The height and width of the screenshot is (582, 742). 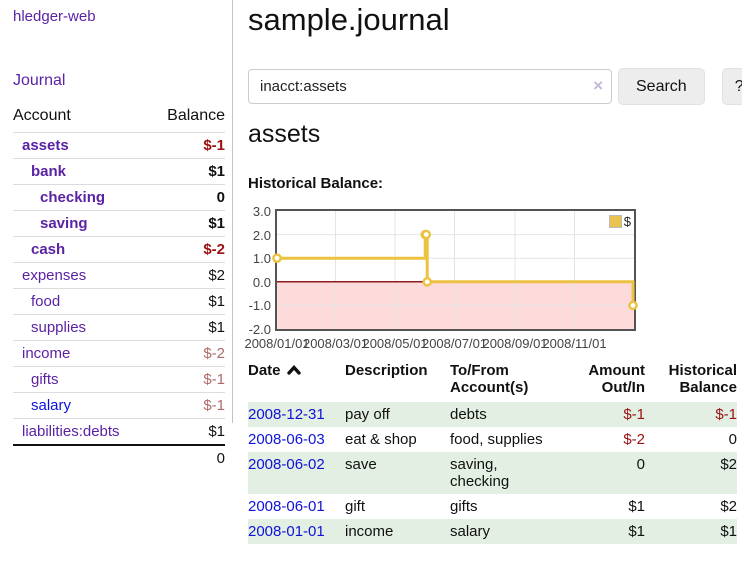 What do you see at coordinates (119, 457) in the screenshot?
I see `total-row: 0` at bounding box center [119, 457].